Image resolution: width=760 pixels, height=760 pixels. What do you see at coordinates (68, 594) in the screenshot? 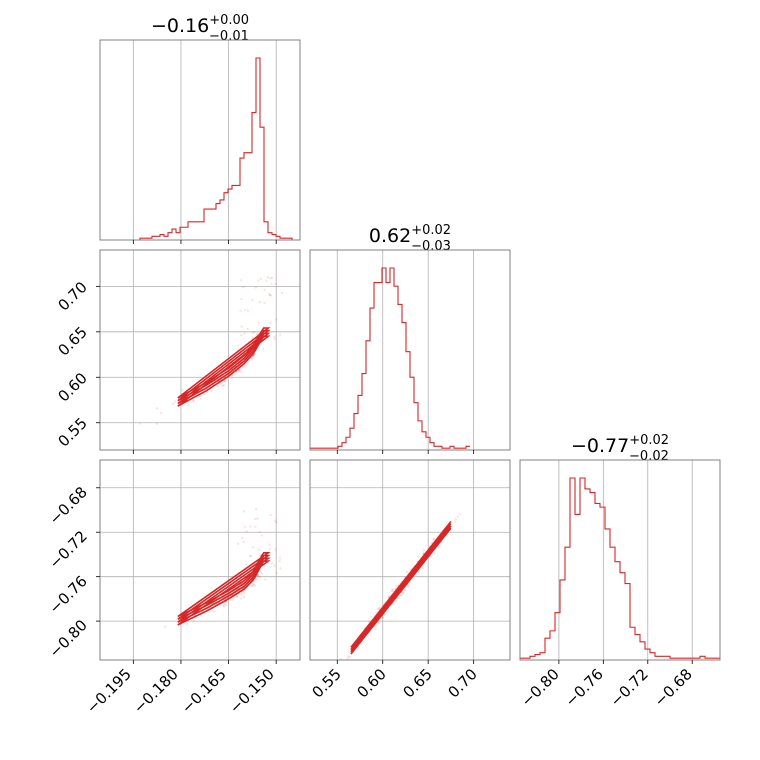
I see `y2-tick-label-1: −0.76` at bounding box center [68, 594].